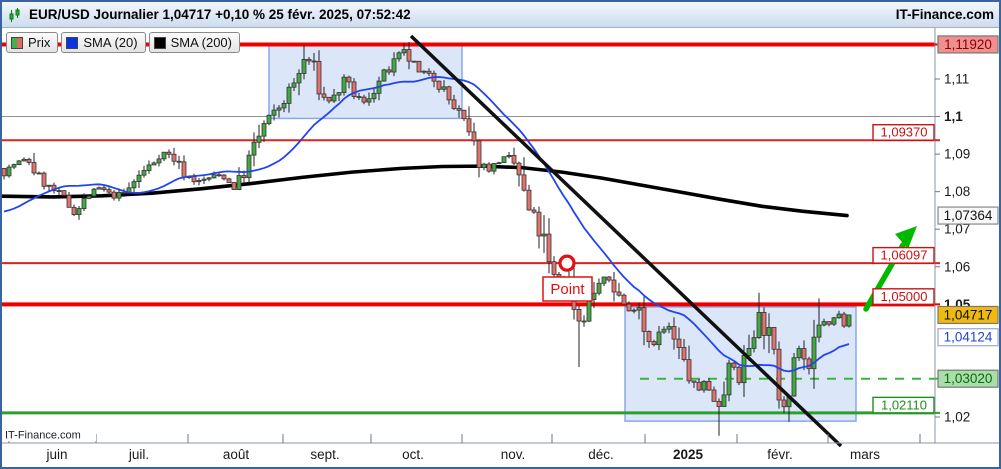 The height and width of the screenshot is (469, 1001). I want to click on candlestick-logo-icon, so click(15, 15).